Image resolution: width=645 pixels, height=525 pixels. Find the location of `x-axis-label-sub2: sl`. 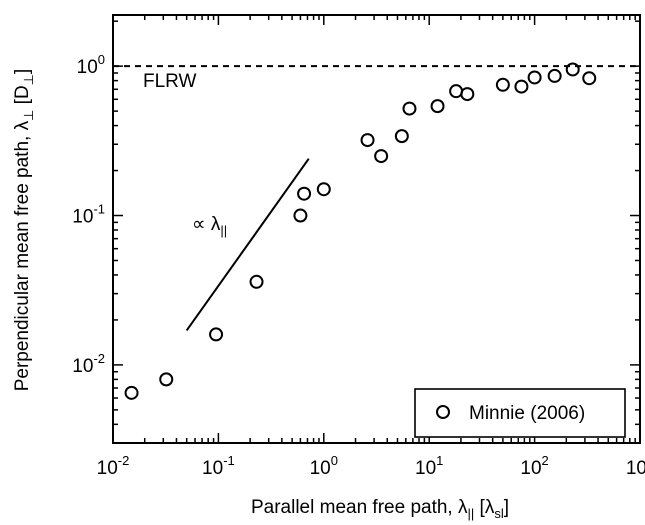

x-axis-label-sub2: sl is located at coordinates (499, 513).